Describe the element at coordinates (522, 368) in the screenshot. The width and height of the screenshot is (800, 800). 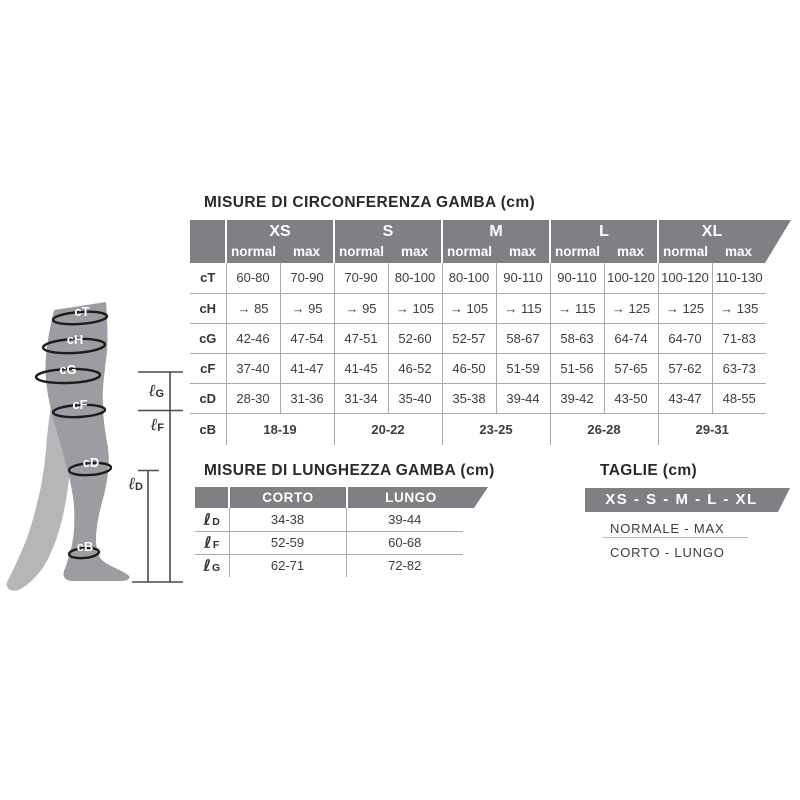
I see `cell: 51-59` at that location.